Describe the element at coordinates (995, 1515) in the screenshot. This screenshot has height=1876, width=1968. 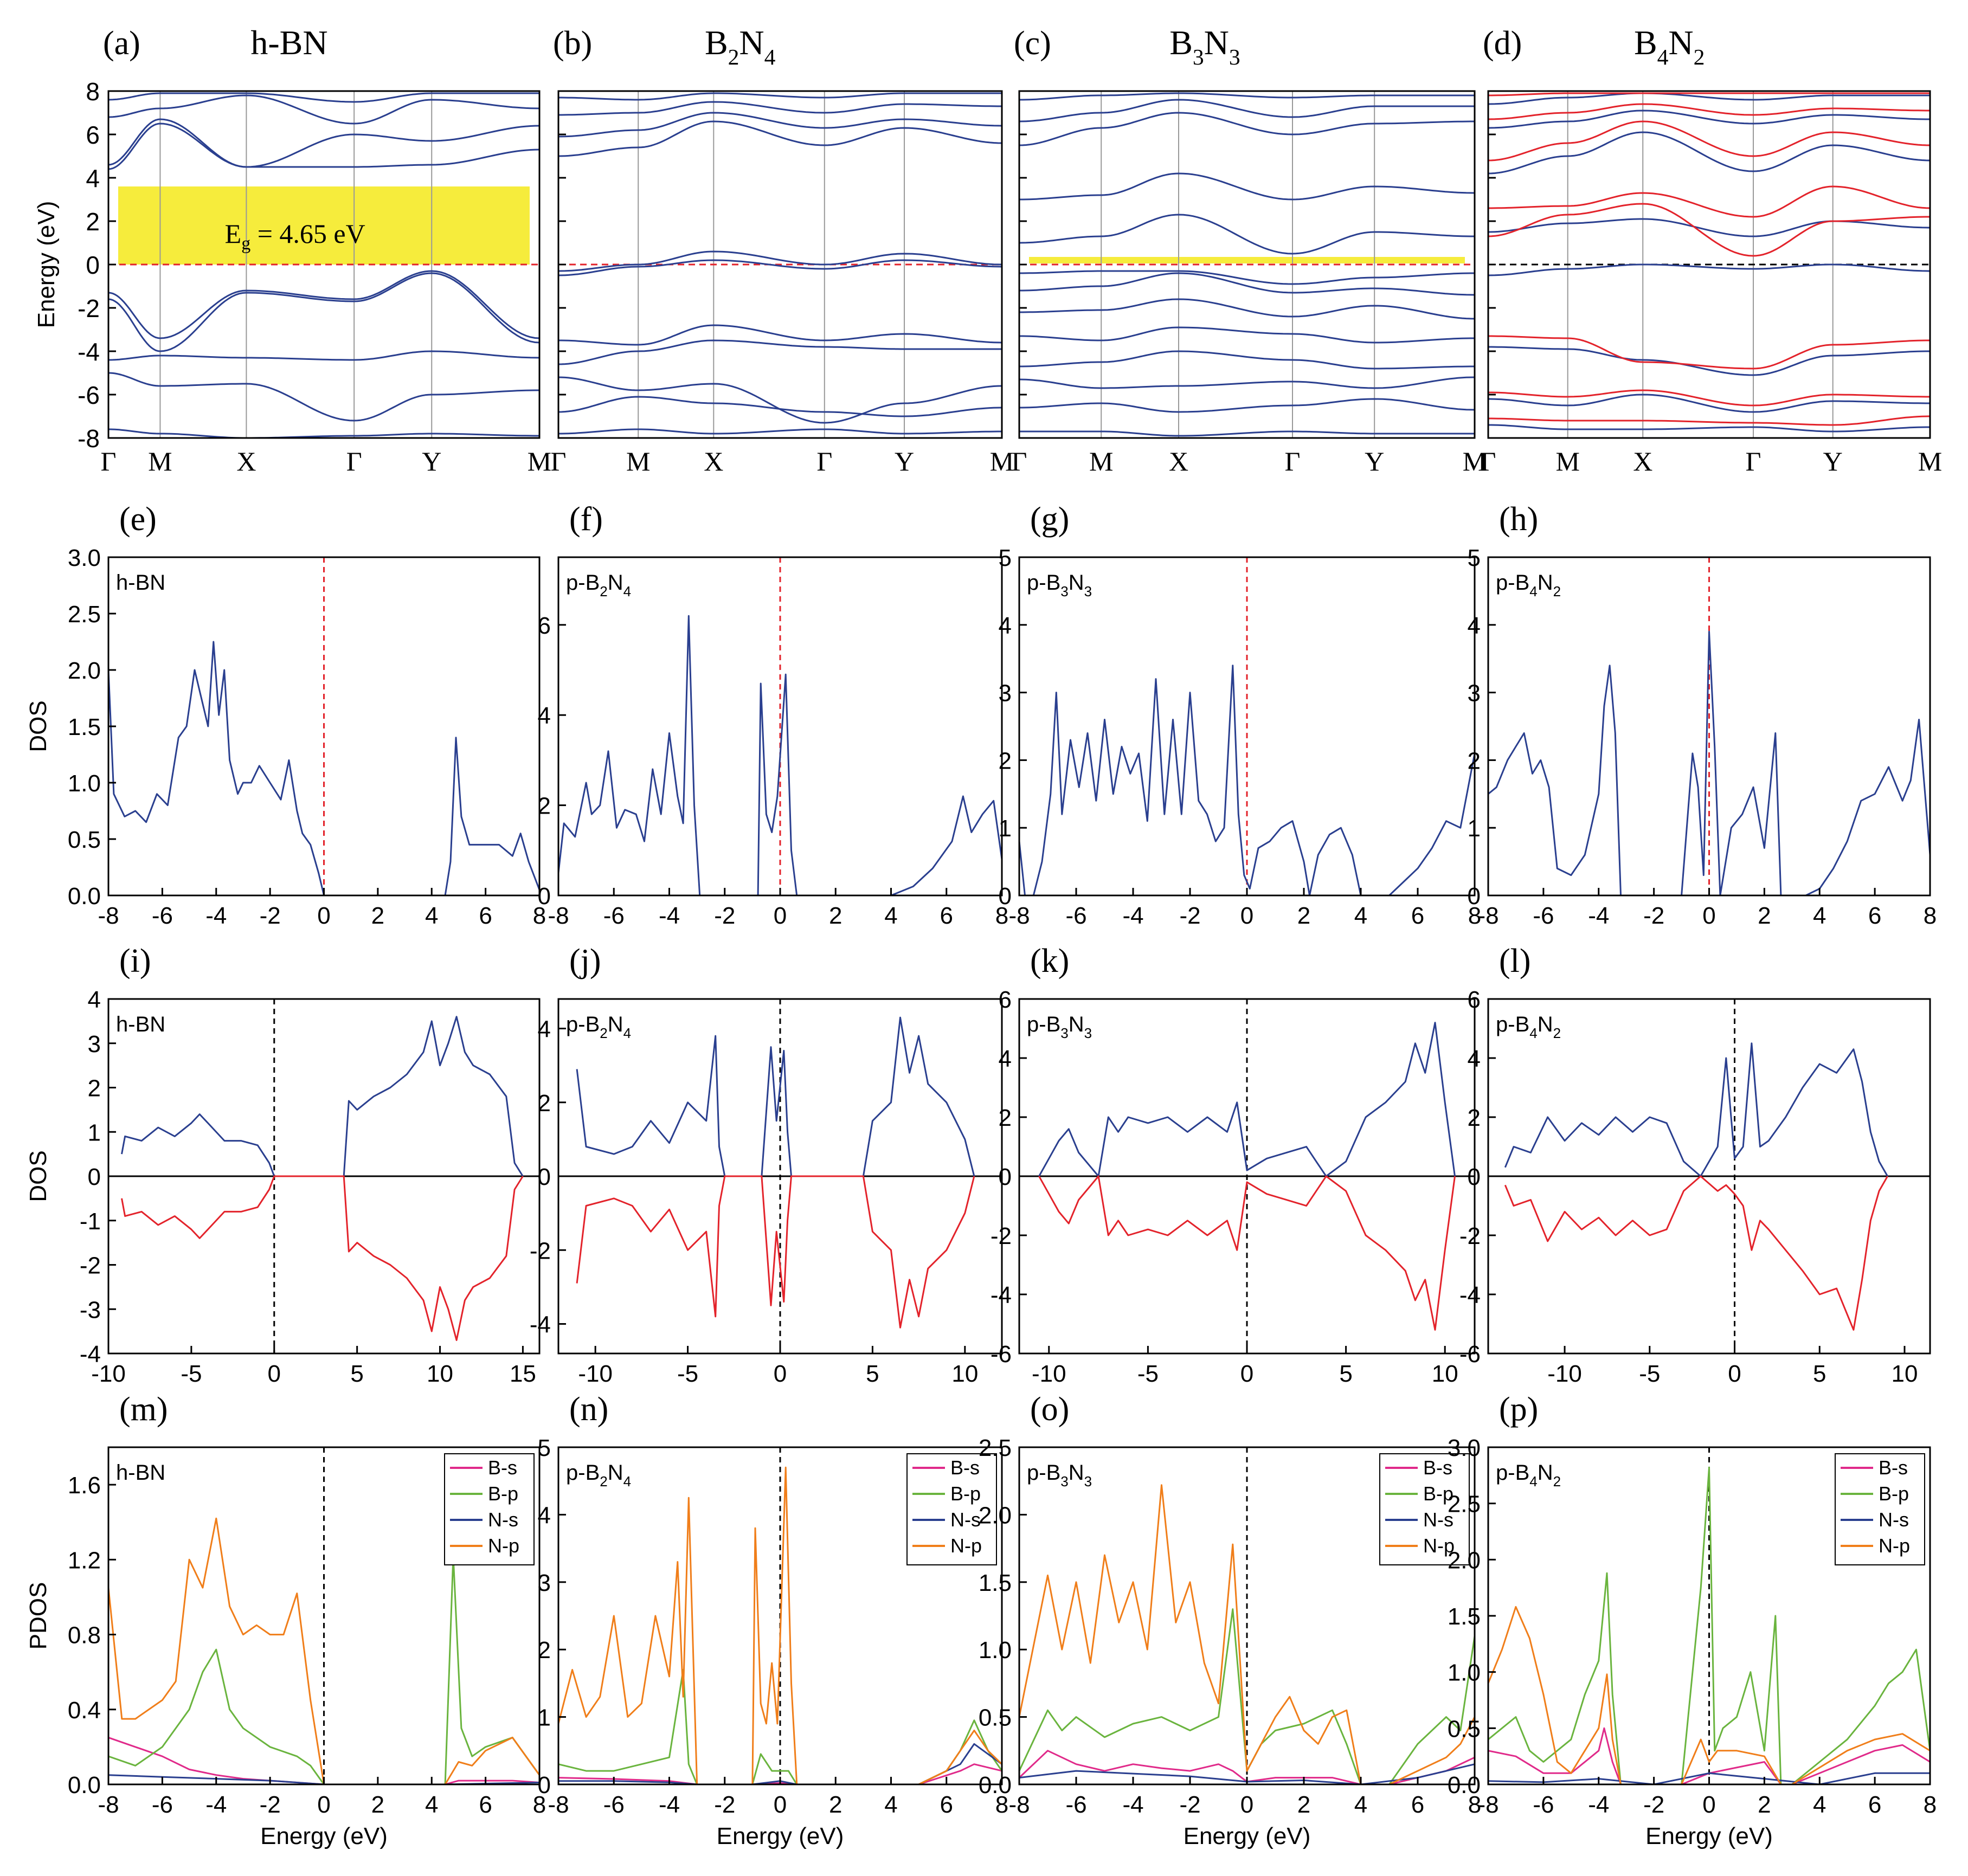
I see `y-tick-label: 2.0` at that location.